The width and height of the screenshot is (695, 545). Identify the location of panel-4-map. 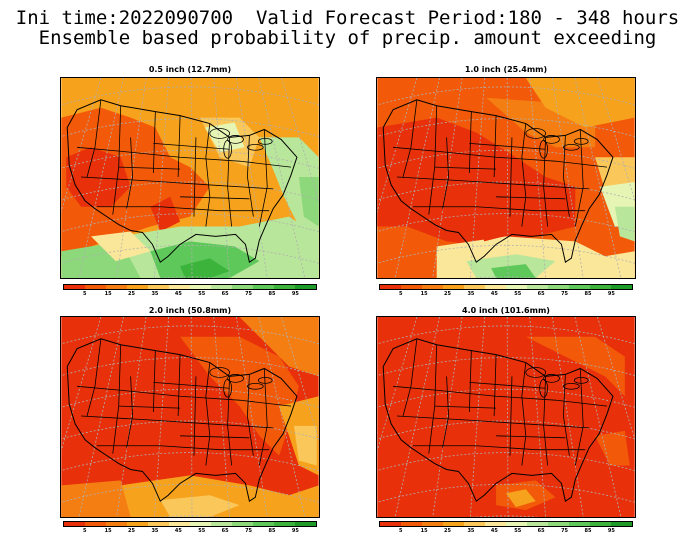
(506, 417).